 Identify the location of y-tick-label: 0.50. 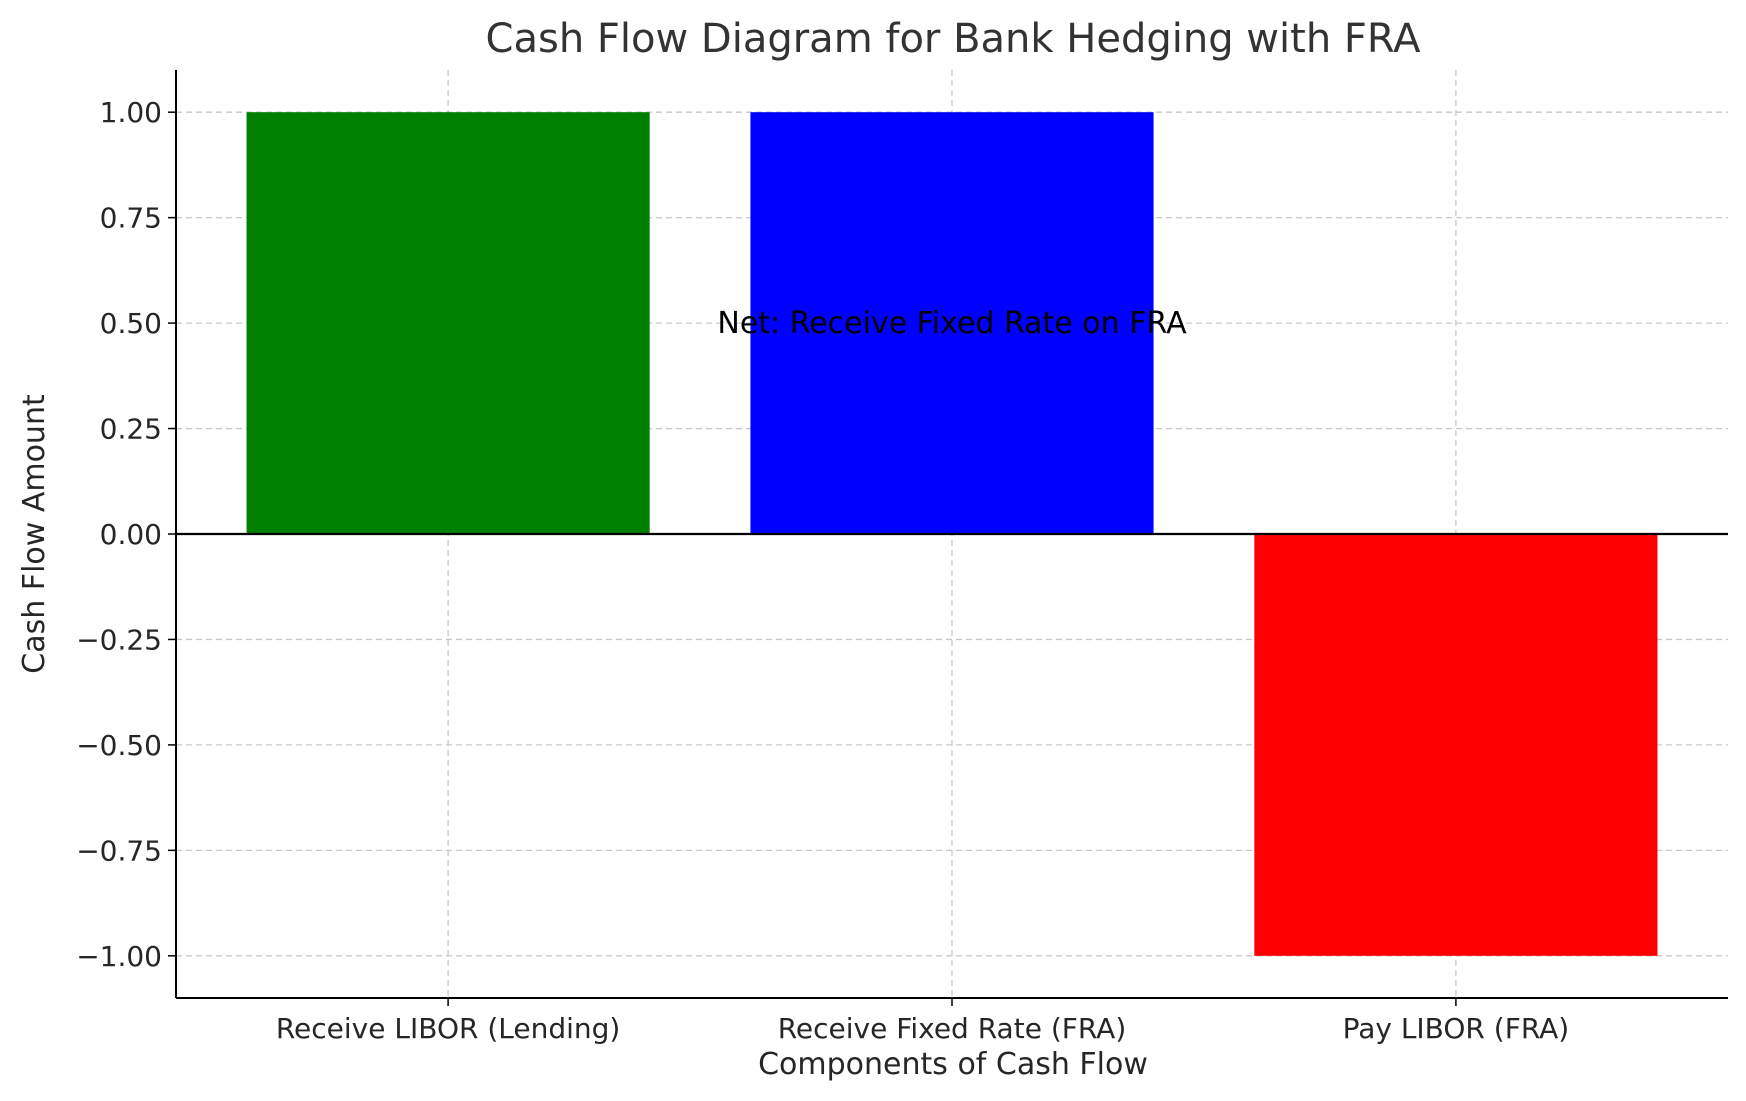
(131, 323).